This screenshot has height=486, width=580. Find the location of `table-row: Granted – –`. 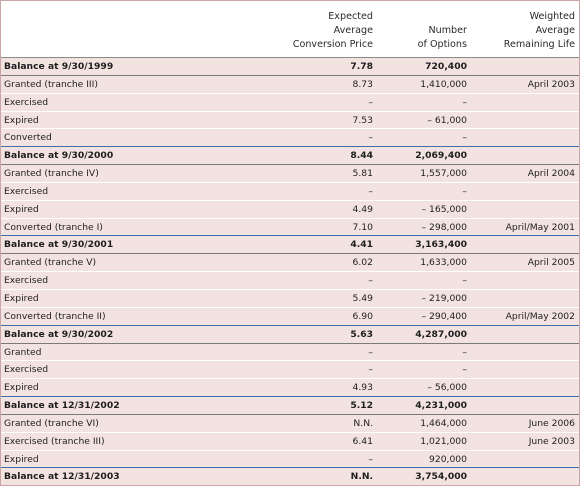

table-row: Granted – – is located at coordinates (290, 353).